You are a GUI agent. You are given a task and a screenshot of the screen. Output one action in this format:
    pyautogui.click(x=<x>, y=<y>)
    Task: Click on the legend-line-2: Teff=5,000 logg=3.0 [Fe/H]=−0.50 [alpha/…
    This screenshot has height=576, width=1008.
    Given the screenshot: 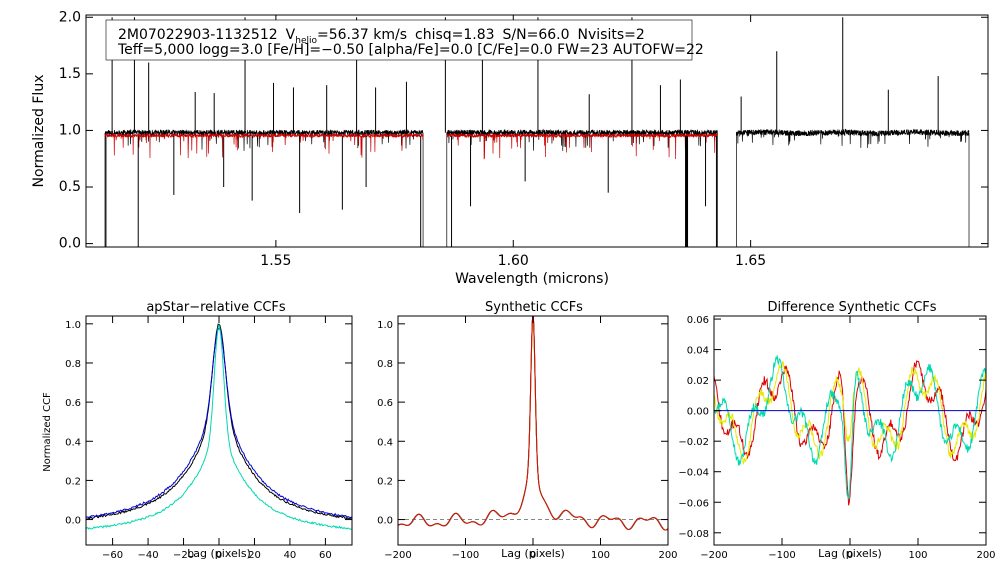 What is the action you would take?
    pyautogui.click(x=410, y=50)
    